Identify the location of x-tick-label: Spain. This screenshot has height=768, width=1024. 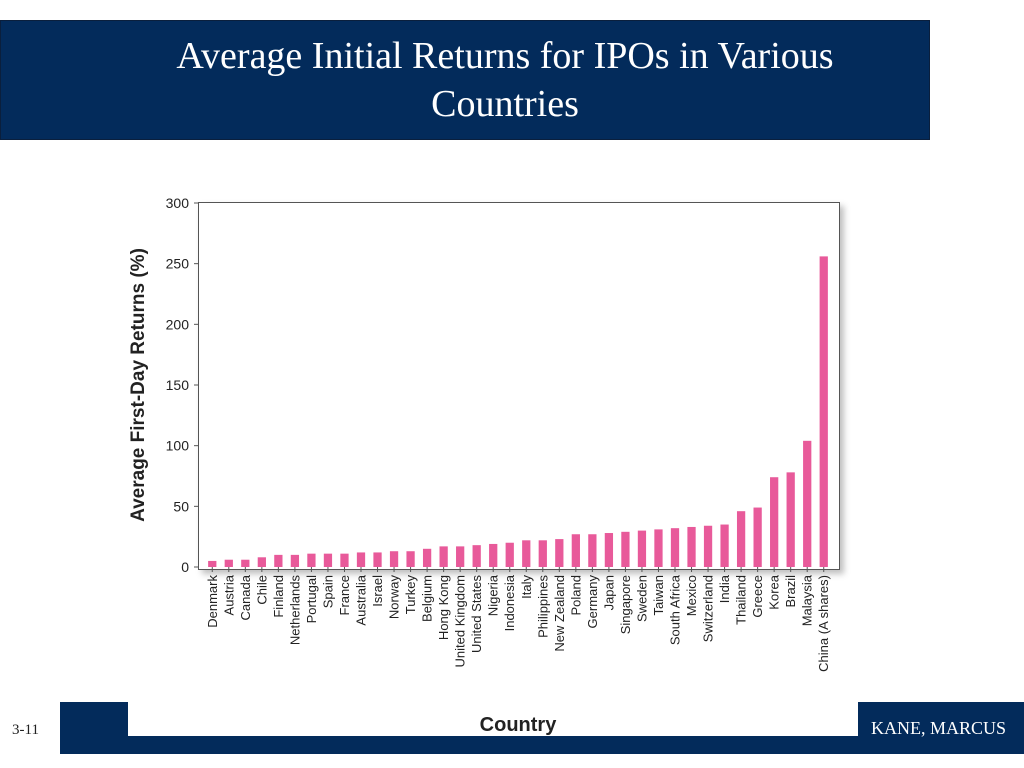
(327, 591).